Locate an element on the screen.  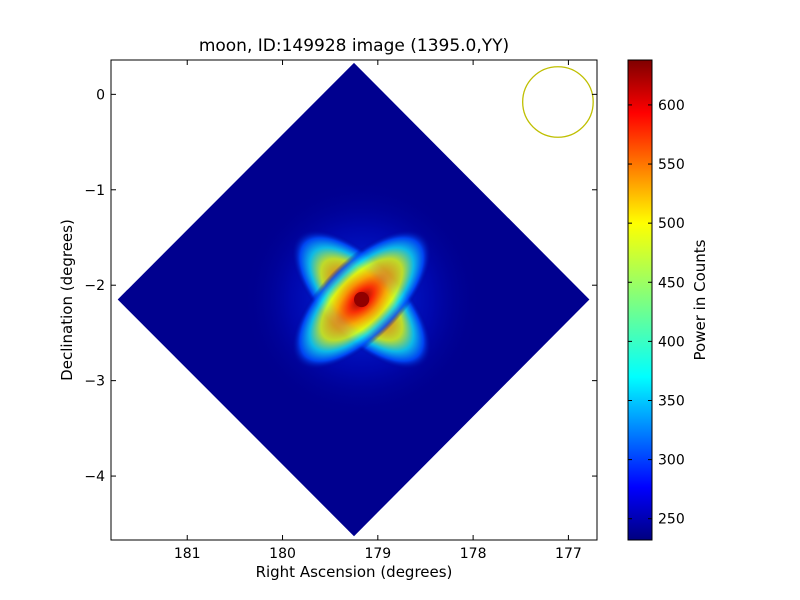
chart-title: moon, ID:149928 image (1395.0,YY) is located at coordinates (354, 46).